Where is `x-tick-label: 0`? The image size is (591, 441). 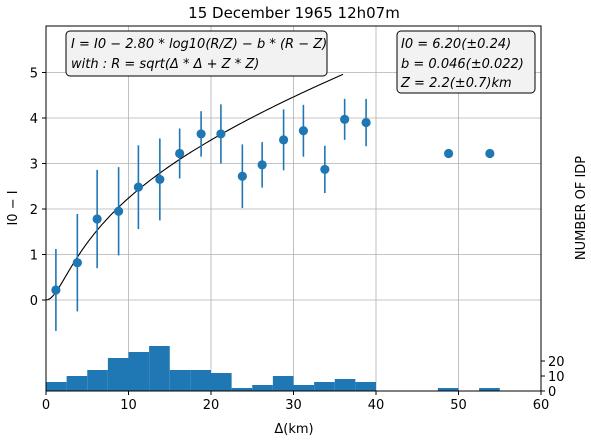 x-tick-label: 0 is located at coordinates (46, 405).